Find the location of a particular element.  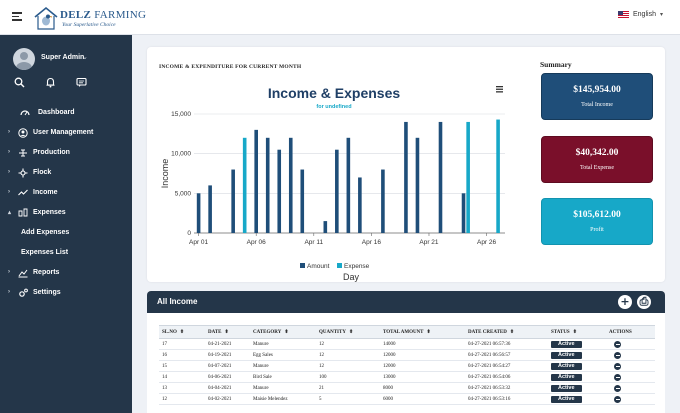

y-tick-label: 10,000 is located at coordinates (181, 154).